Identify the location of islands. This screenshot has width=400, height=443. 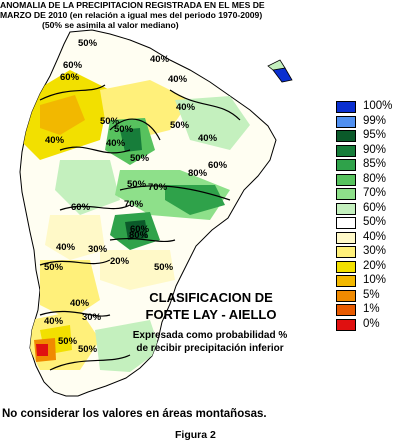
(280, 71).